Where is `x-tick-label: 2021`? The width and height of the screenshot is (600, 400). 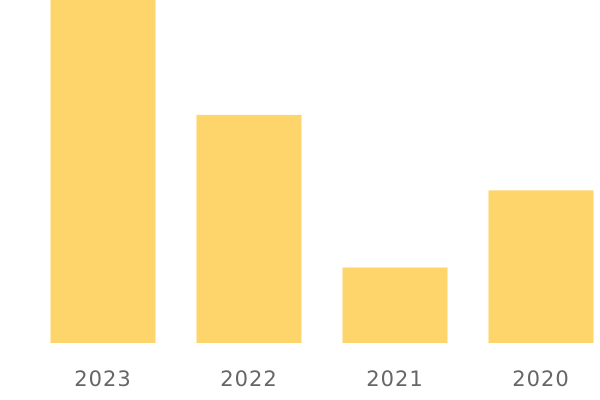 x-tick-label: 2021 is located at coordinates (394, 379).